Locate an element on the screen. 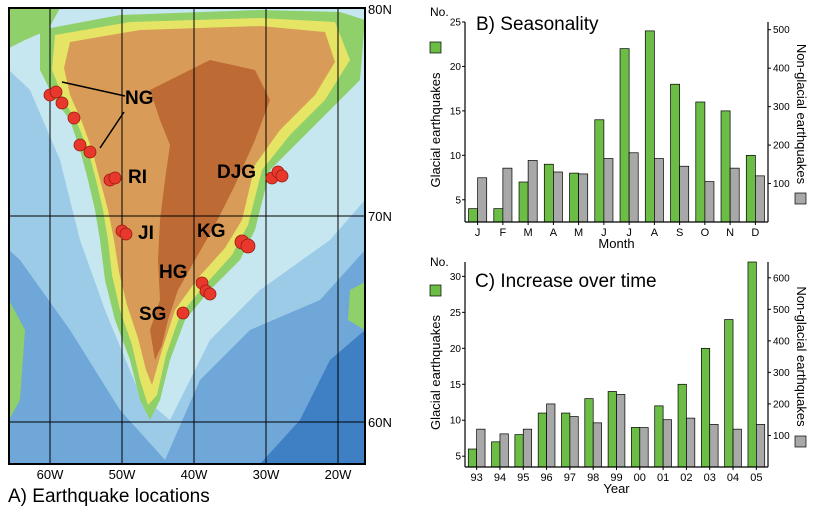 The width and height of the screenshot is (820, 514). lon-label-30w: 30W is located at coordinates (266, 474).